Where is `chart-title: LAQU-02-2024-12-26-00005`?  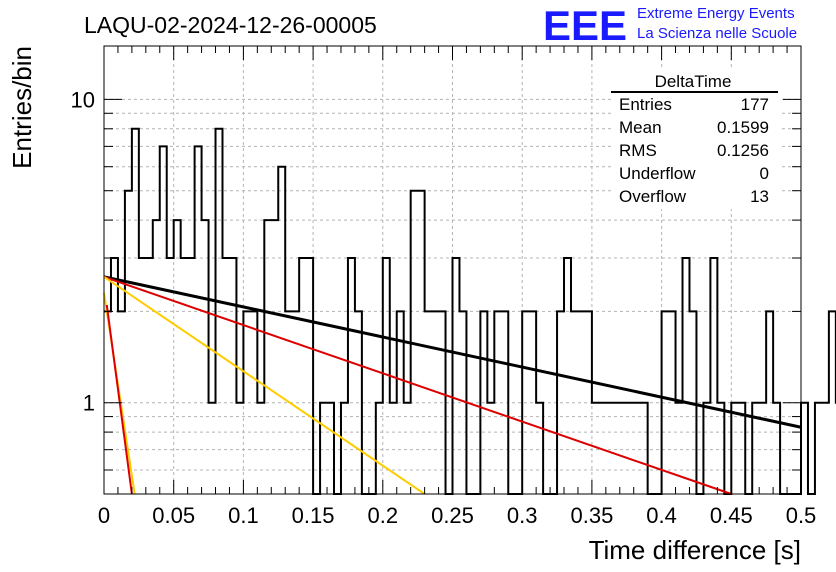 chart-title: LAQU-02-2024-12-26-00005 is located at coordinates (230, 25).